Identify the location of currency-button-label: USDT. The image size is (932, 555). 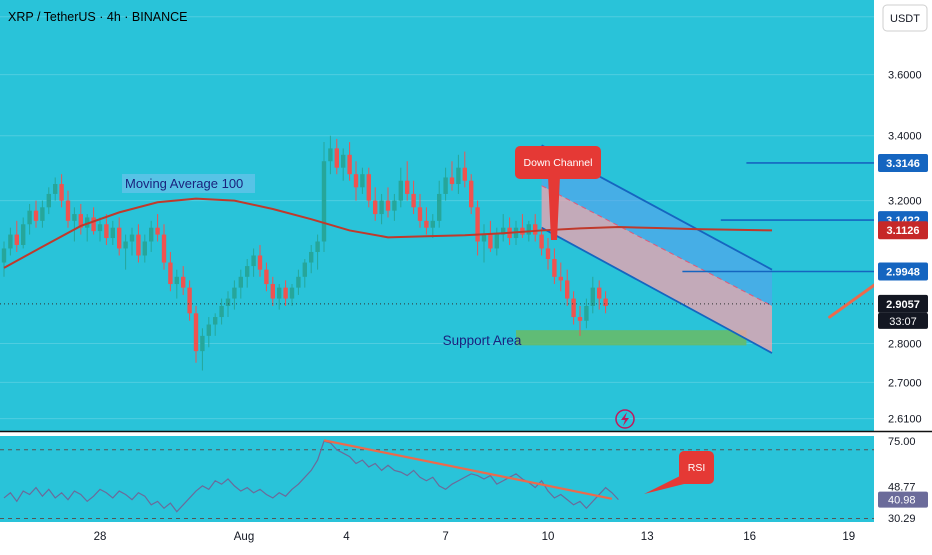
(905, 19).